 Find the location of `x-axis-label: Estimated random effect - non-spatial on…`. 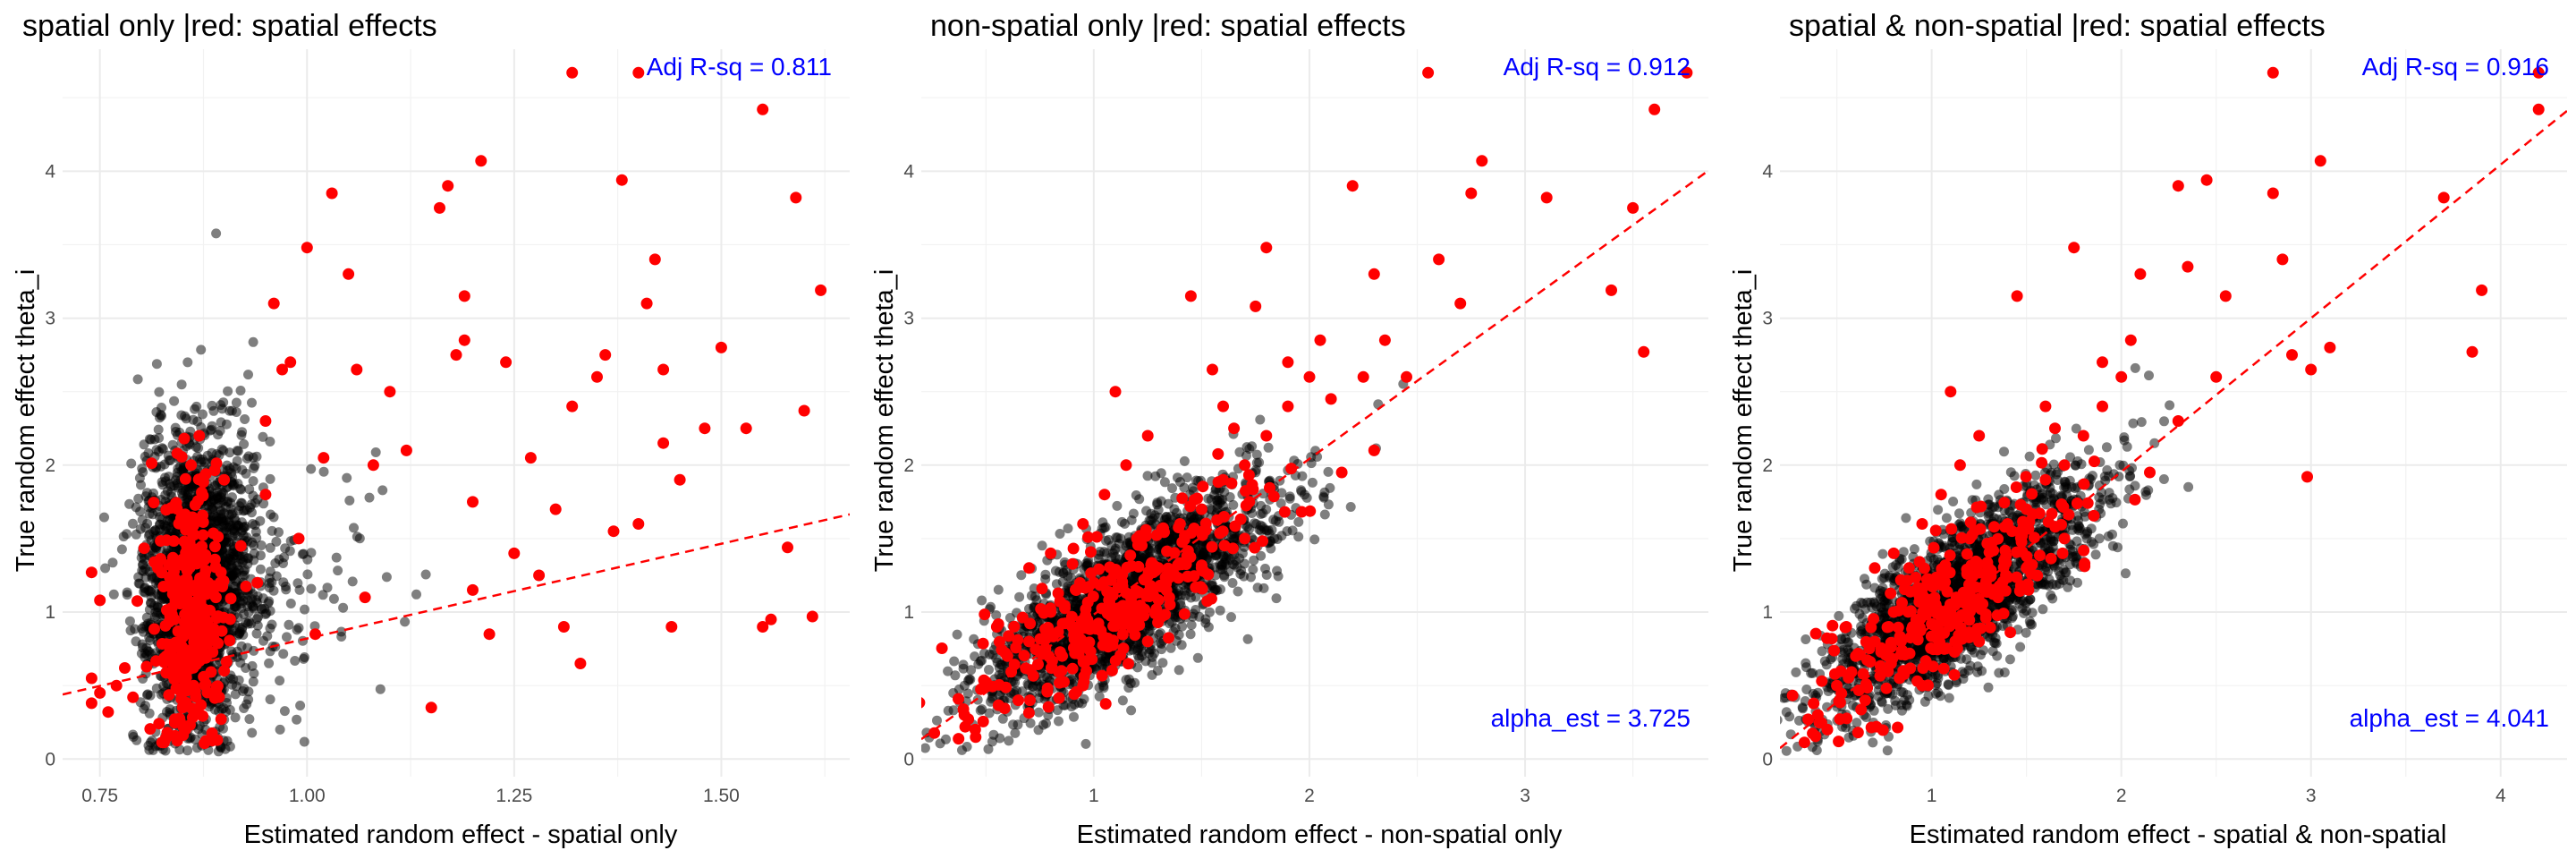

x-axis-label: Estimated random effect - non-spatial on… is located at coordinates (1320, 835).